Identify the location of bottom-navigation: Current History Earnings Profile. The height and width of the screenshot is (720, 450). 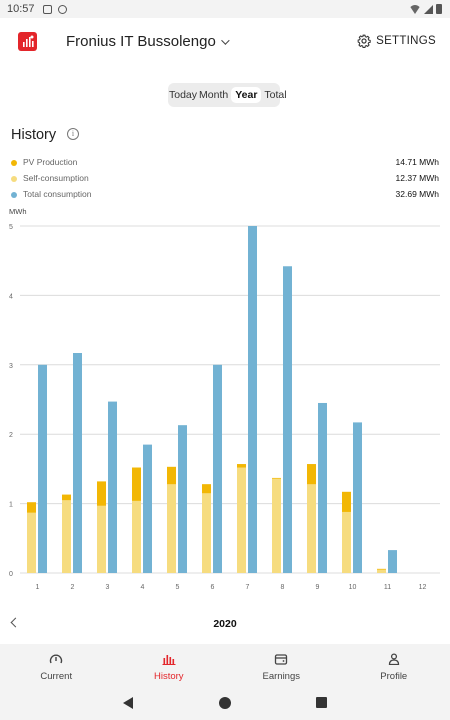
(225, 666).